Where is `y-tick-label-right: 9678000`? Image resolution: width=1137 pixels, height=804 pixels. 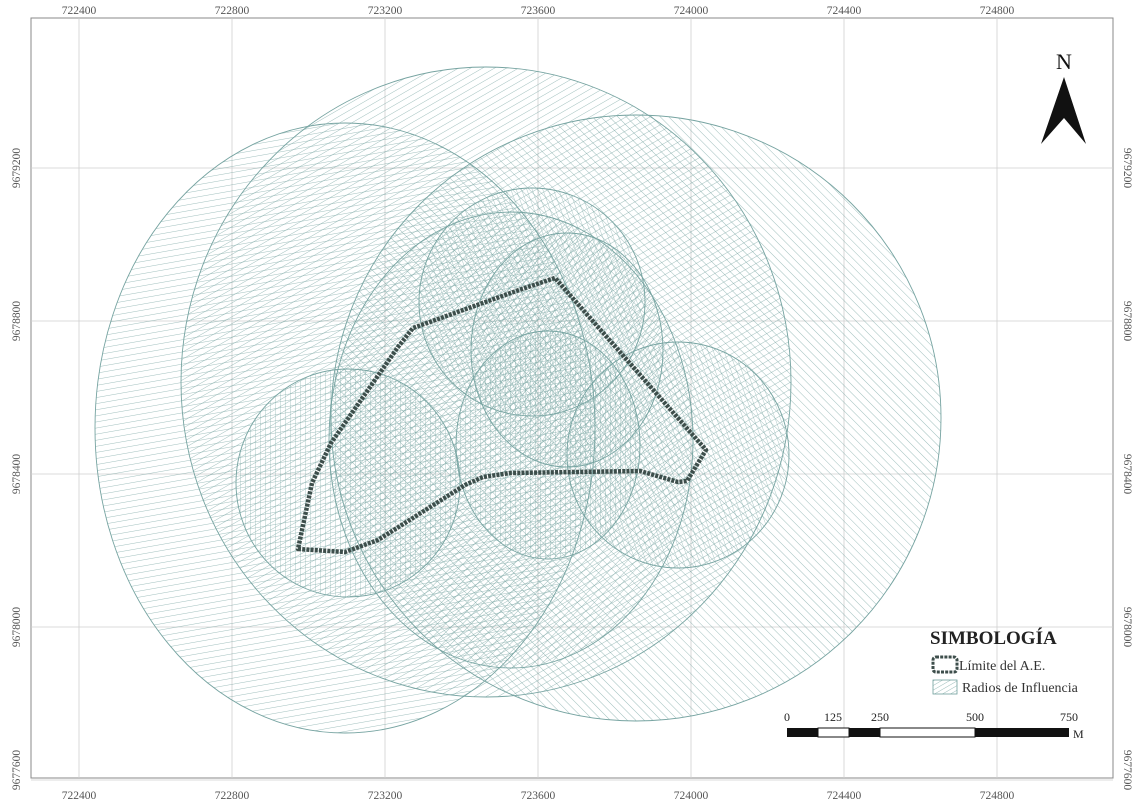 y-tick-label-right: 9678000 is located at coordinates (1127, 627).